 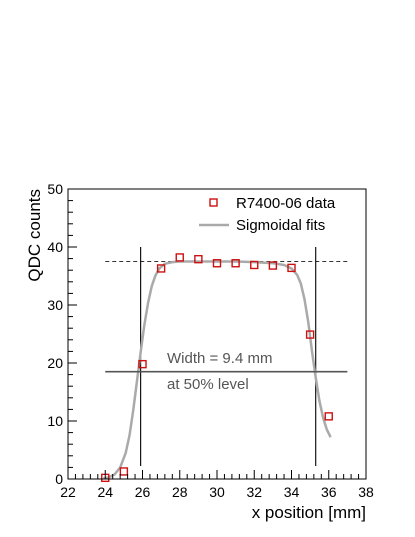 What do you see at coordinates (309, 512) in the screenshot?
I see `x-axis-title: x position [mm]` at bounding box center [309, 512].